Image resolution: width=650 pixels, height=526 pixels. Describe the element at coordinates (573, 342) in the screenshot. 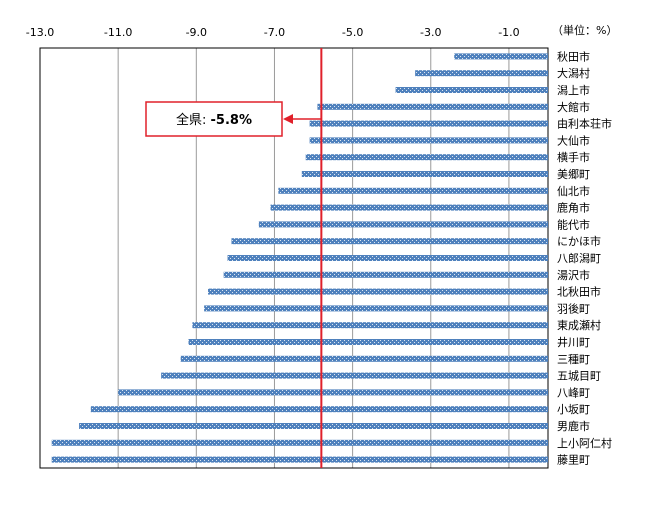

I see `category-label: 井川町` at that location.